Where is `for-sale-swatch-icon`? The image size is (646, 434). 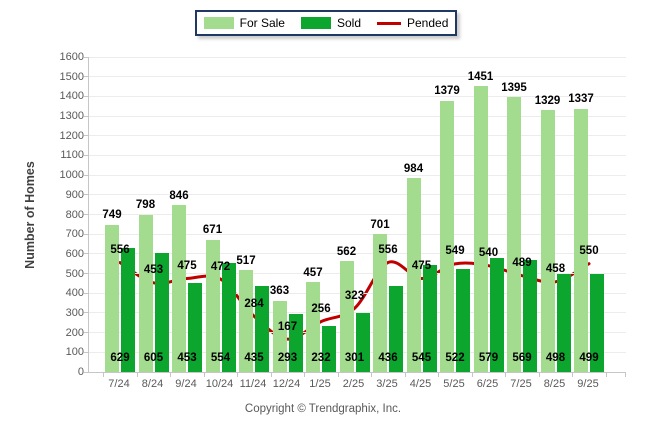
for-sale-swatch-icon is located at coordinates (218, 23).